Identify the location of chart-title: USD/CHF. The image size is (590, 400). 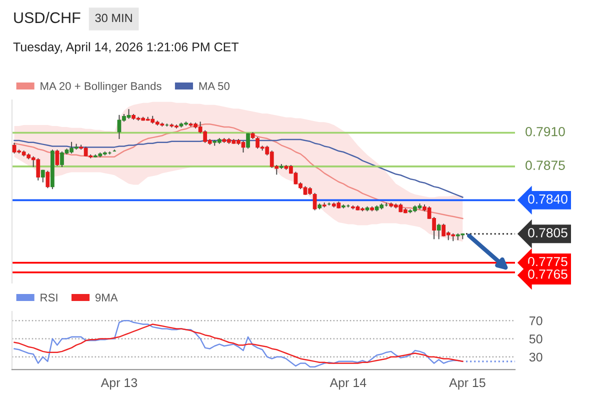
(47, 18).